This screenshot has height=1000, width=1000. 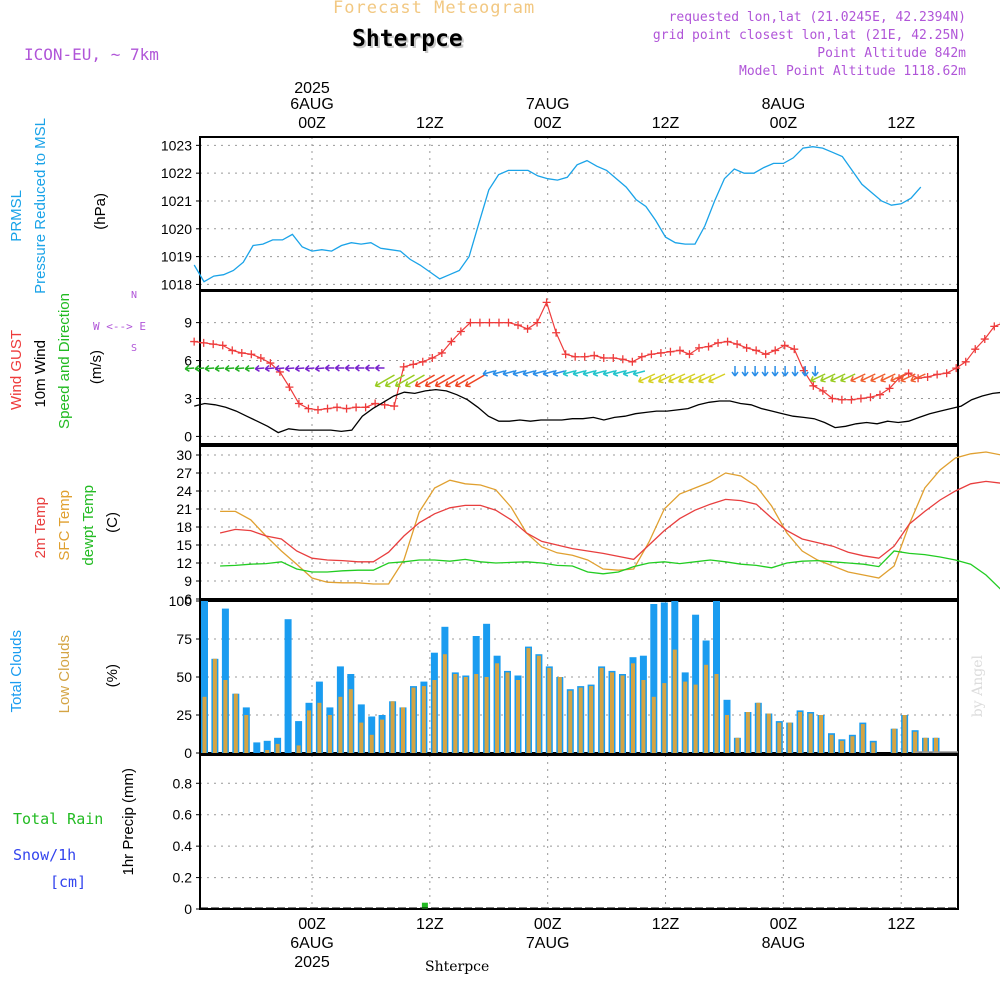 I want to click on rain-bar, so click(x=424, y=905).